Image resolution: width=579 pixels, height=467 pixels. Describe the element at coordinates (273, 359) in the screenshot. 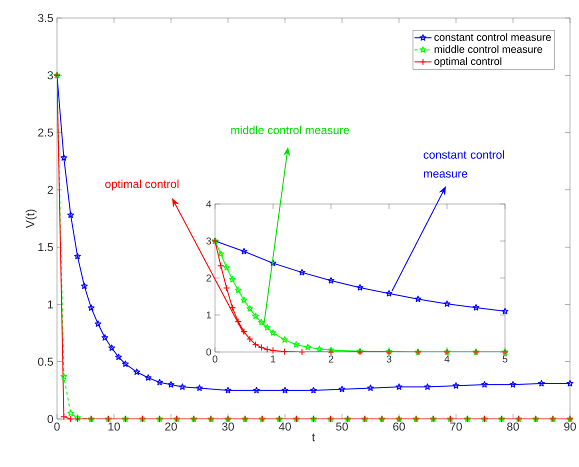

I see `x-tick-label: 1` at that location.